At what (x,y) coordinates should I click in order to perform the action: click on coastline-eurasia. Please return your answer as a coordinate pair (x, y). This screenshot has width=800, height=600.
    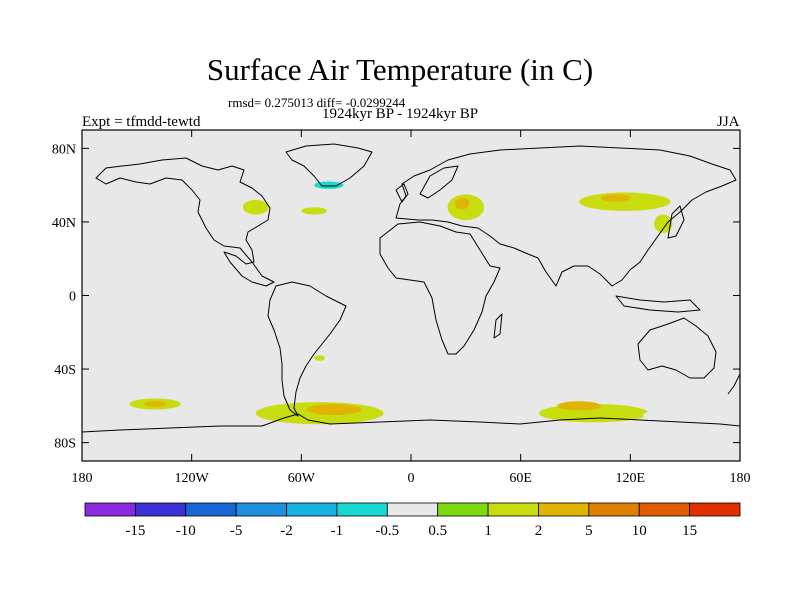
    Looking at the image, I should click on (566, 216).